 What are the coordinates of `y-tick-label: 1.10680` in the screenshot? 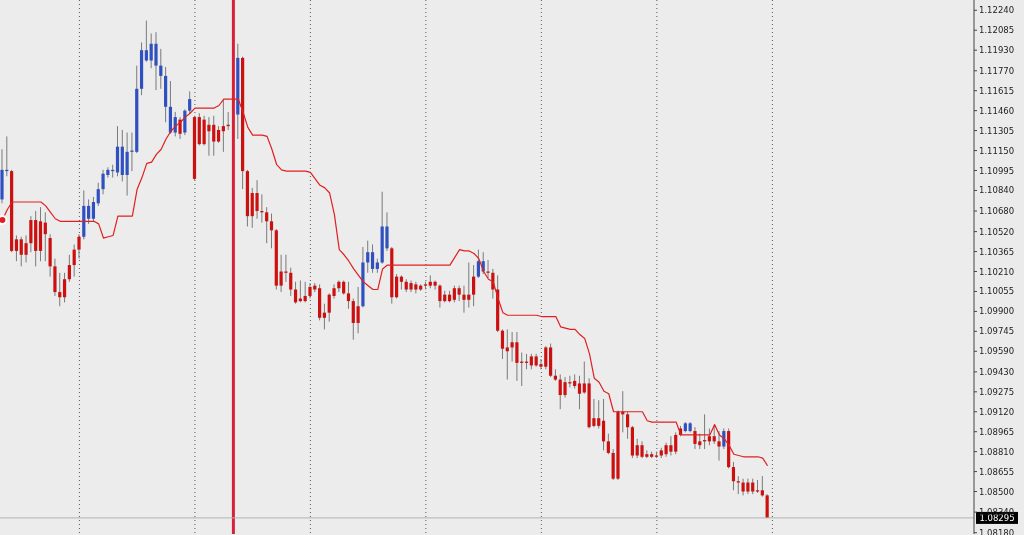 It's located at (997, 211).